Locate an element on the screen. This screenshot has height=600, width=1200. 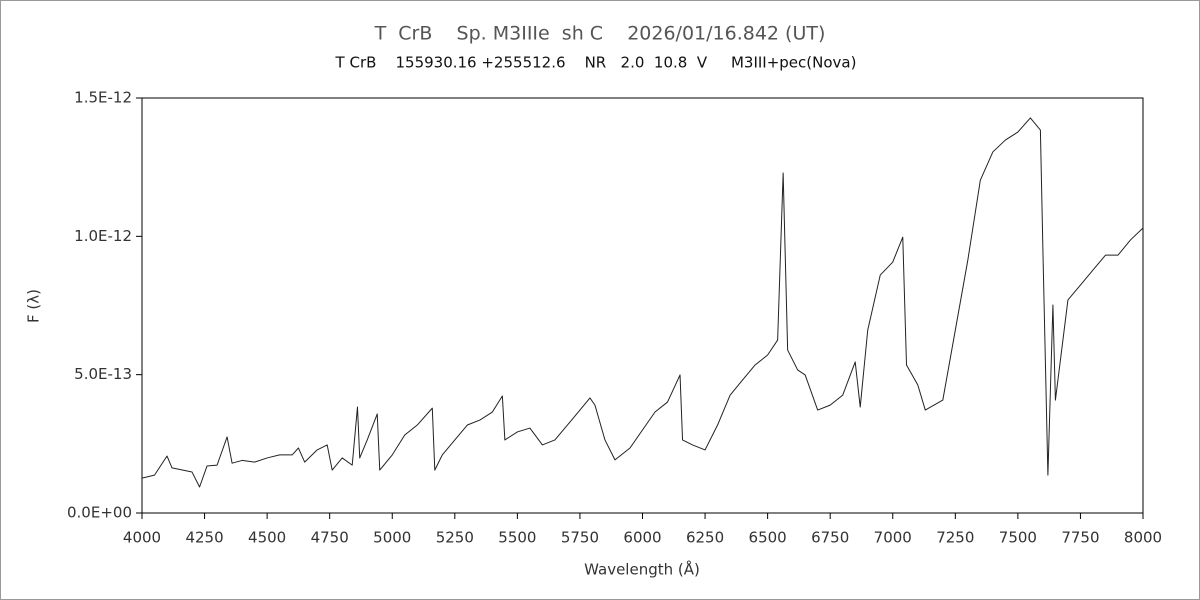
x-tick-label: 5500 is located at coordinates (517, 538).